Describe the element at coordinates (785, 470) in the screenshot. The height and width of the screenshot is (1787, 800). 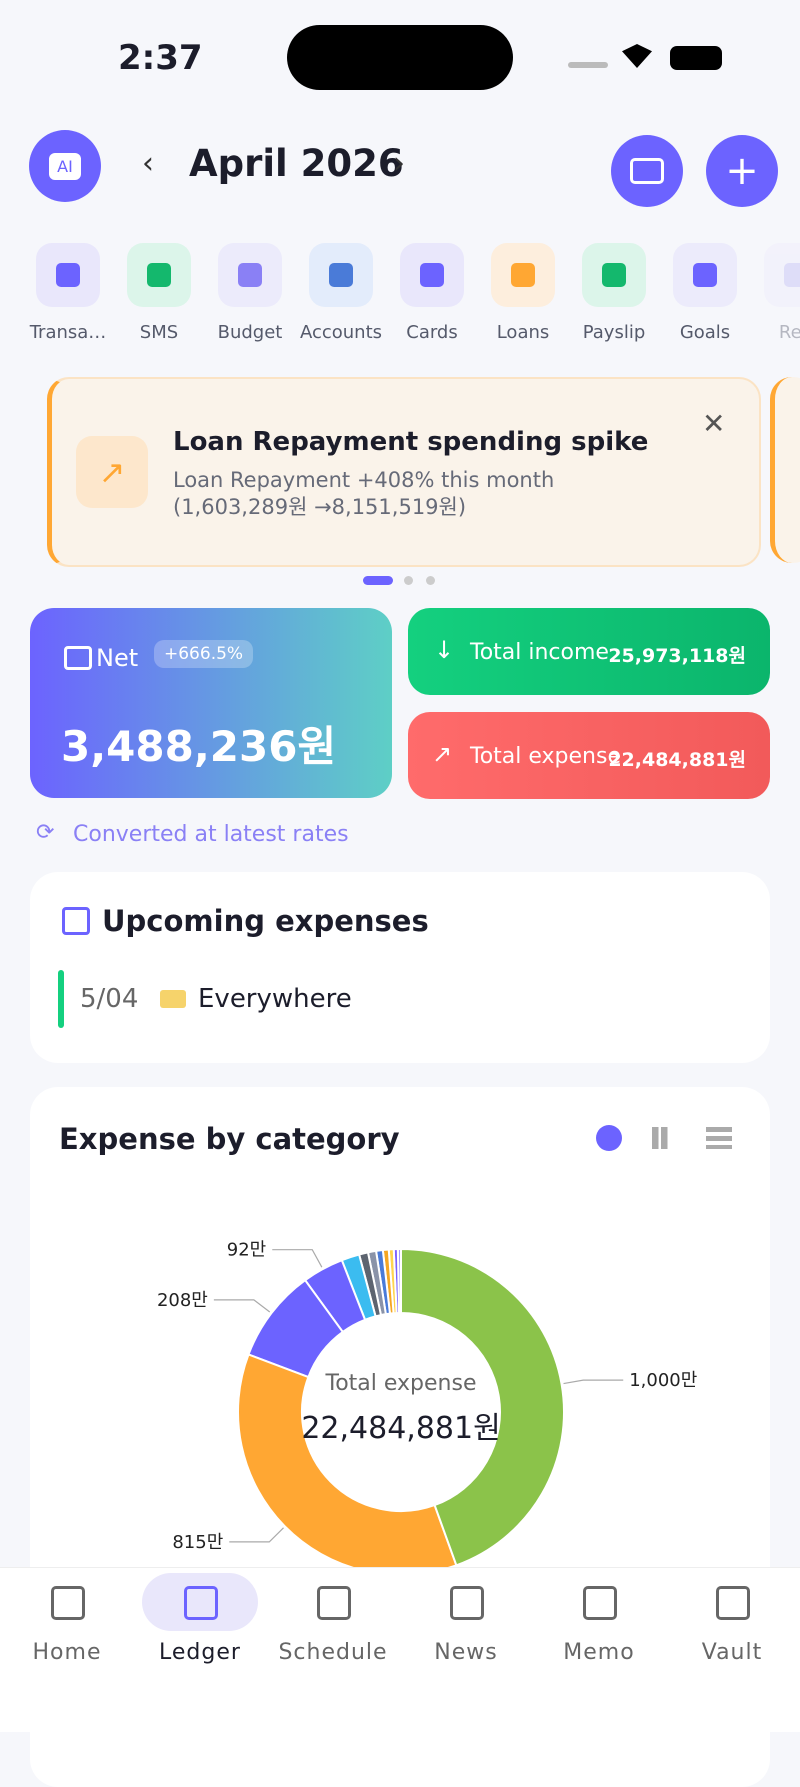
I see `next-alert-card` at that location.